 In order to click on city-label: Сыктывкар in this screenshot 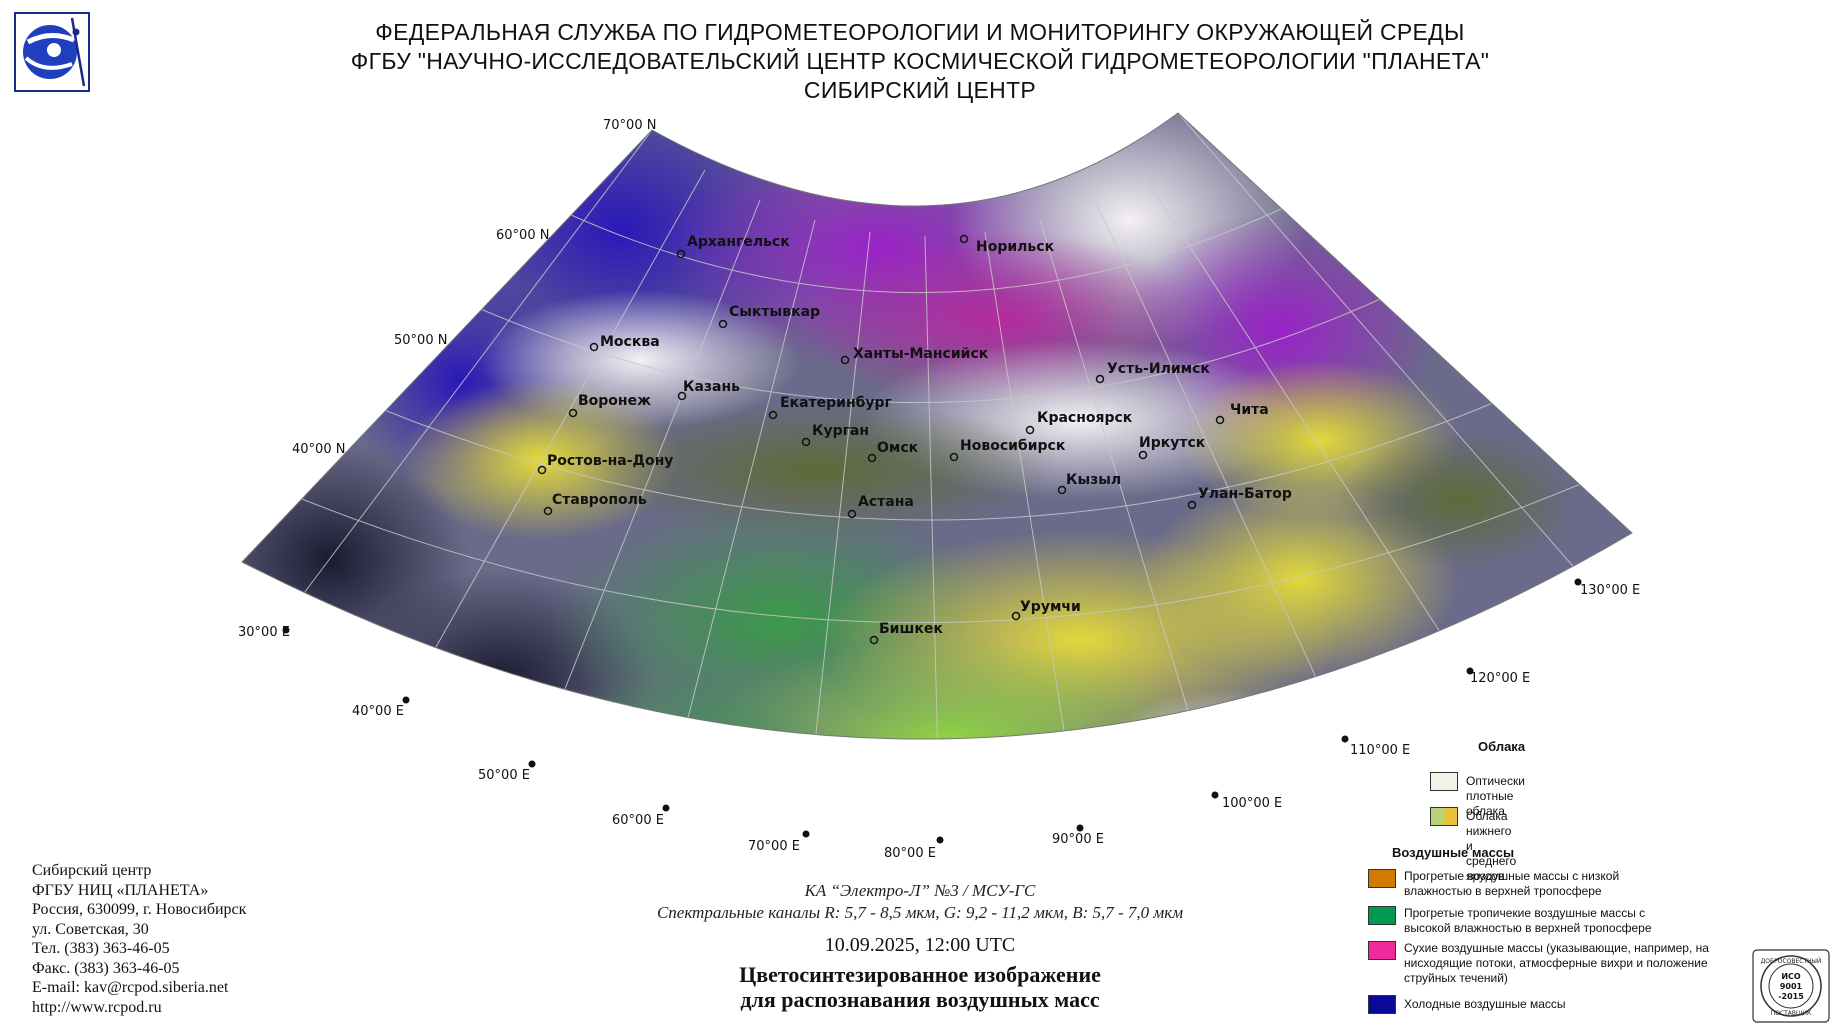, I will do `click(774, 312)`.